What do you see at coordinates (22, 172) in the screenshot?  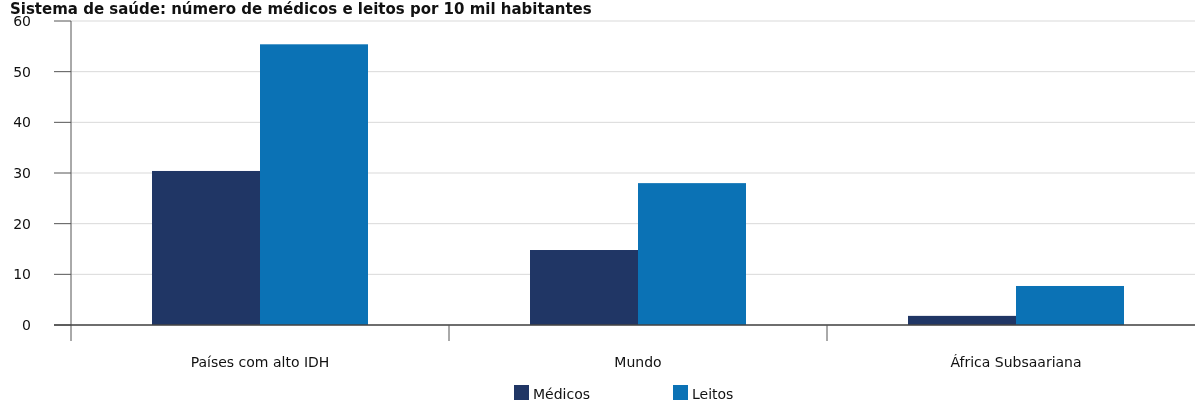 I see `y-tick-label: 30` at bounding box center [22, 172].